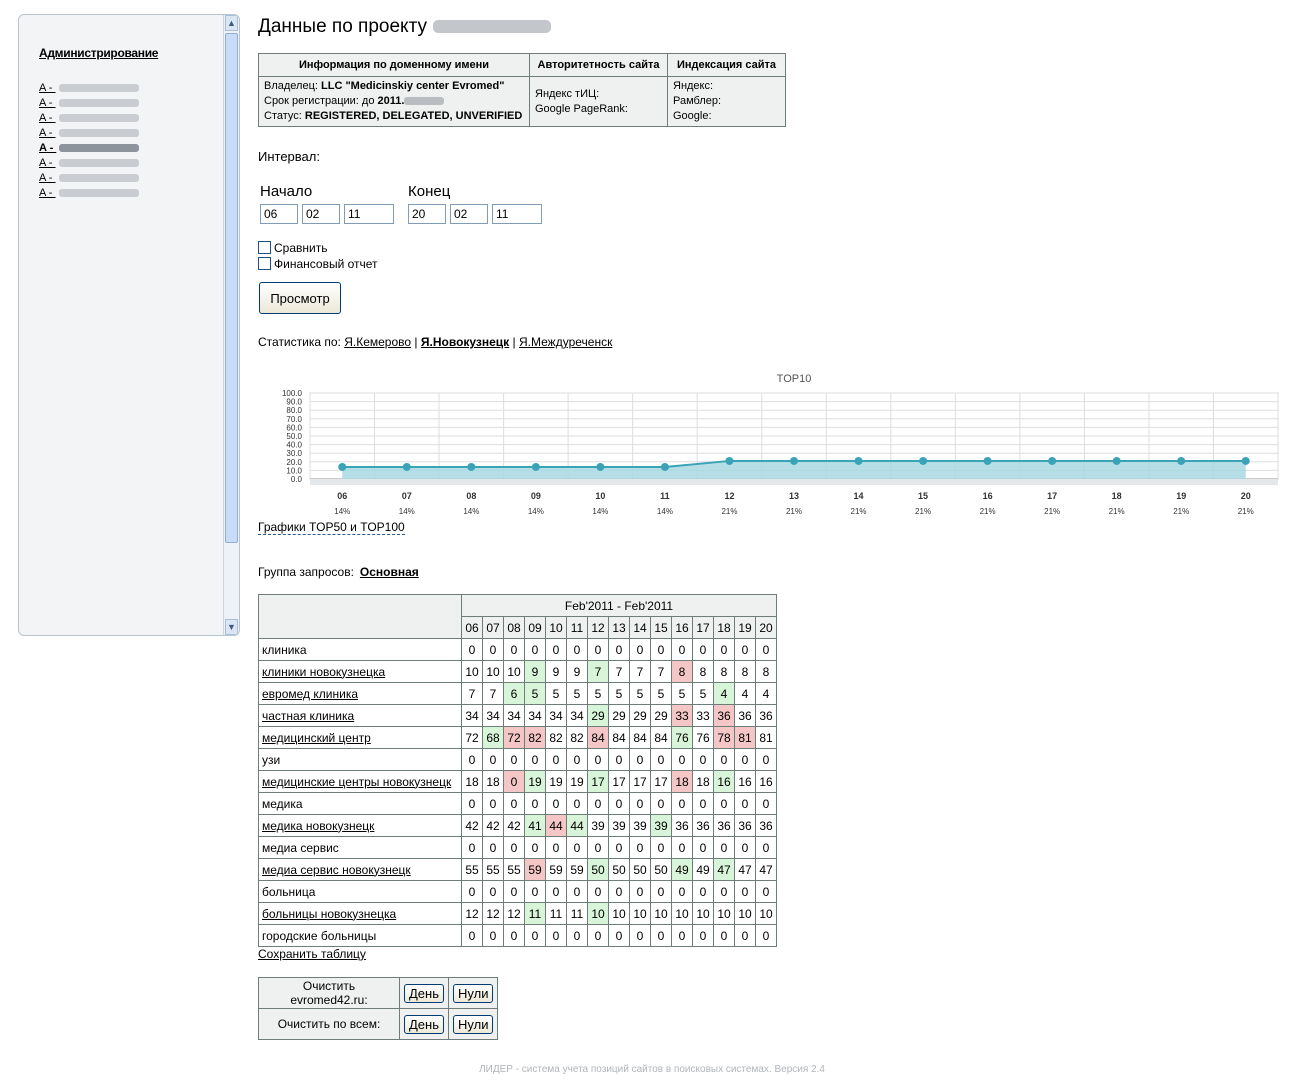 This screenshot has height=1088, width=1304. Describe the element at coordinates (514, 737) in the screenshot. I see `position-cell: 72` at that location.